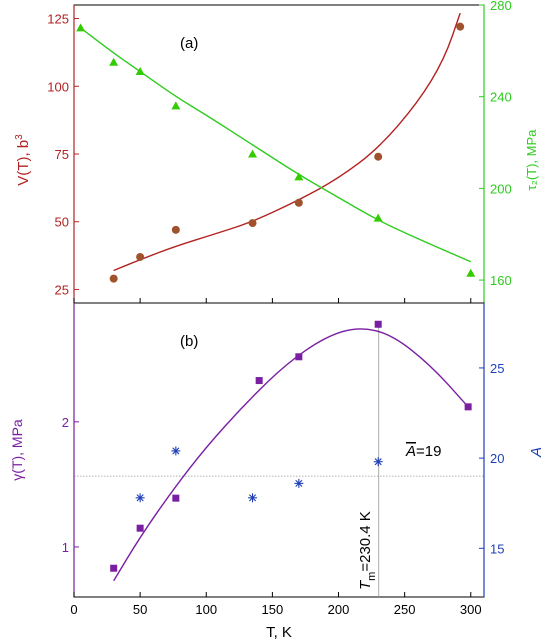  I want to click on Tm-symbol: T, so click(365, 584).